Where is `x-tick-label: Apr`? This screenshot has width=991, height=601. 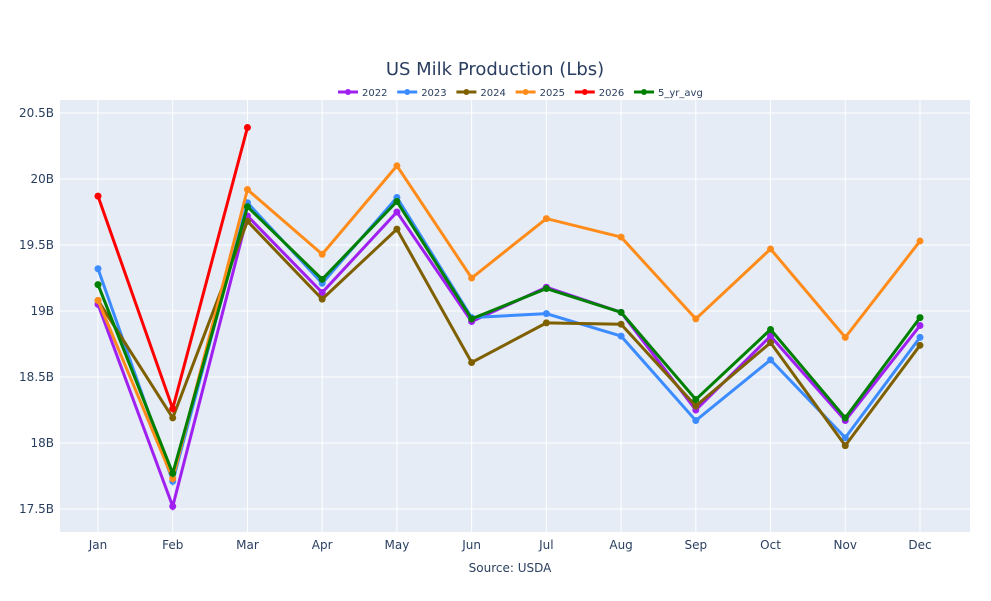
x-tick-label: Apr is located at coordinates (322, 545).